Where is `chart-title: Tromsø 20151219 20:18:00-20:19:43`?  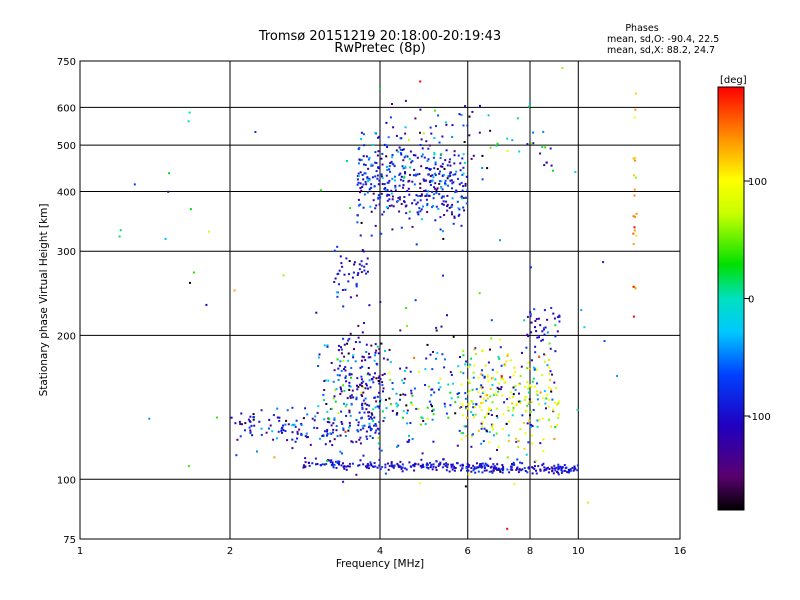 chart-title: Tromsø 20151219 20:18:00-20:19:43 is located at coordinates (379, 36).